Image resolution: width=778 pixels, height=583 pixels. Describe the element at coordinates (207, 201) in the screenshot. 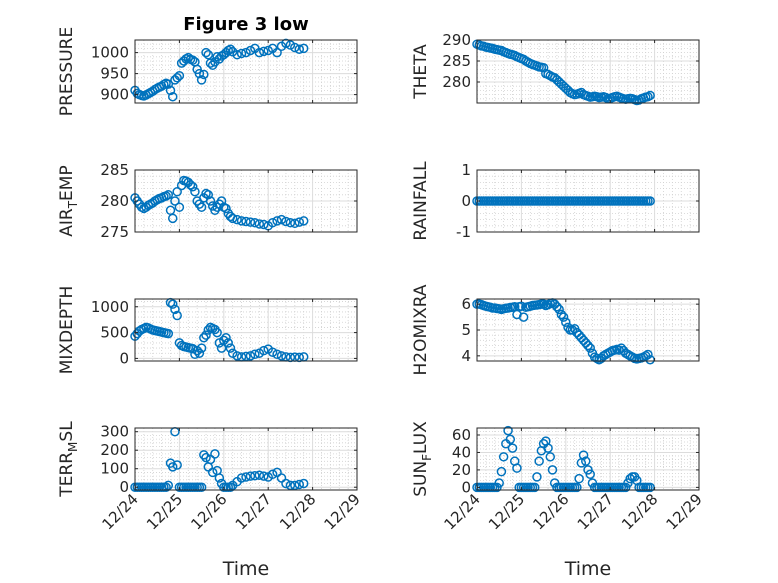

I see `subplot-3: 275 280 285 AIRTEMP` at that location.